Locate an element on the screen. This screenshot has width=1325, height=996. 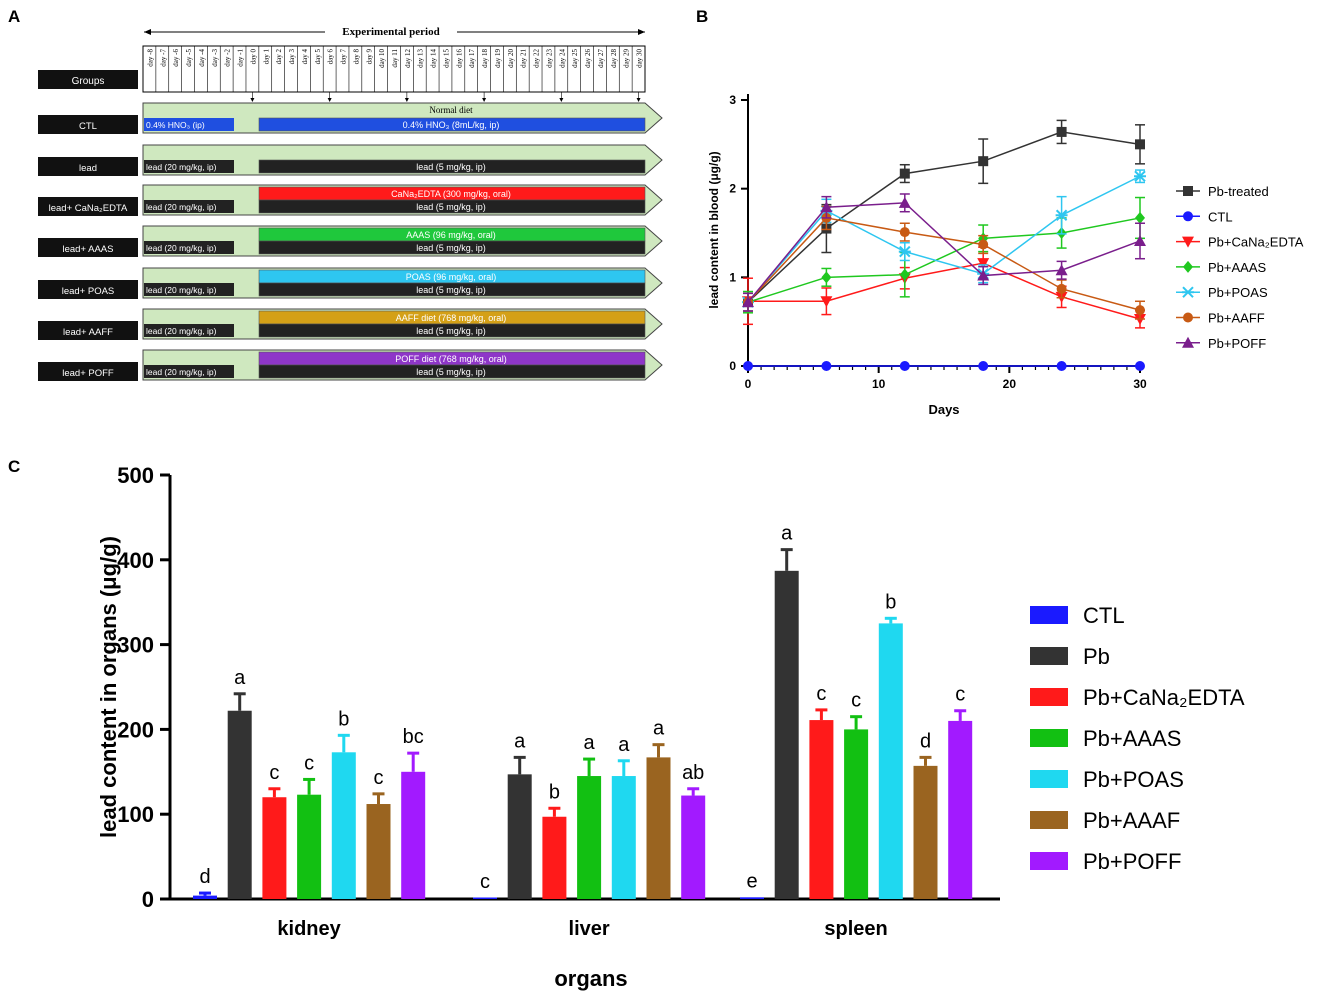
b-x-label: Days is located at coordinates (943, 409).